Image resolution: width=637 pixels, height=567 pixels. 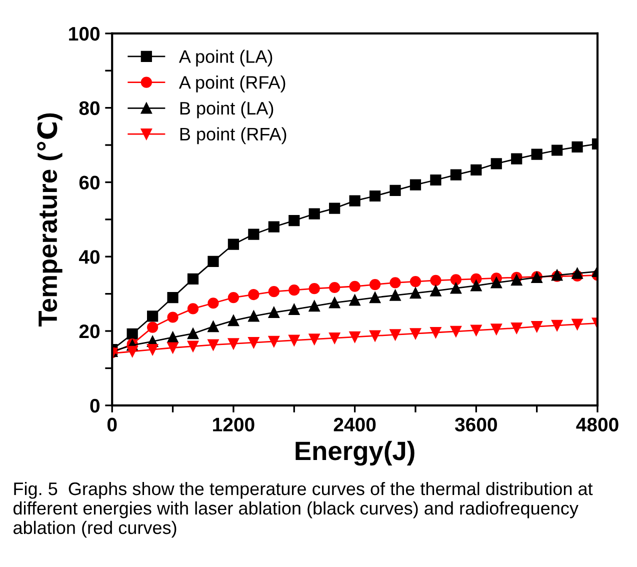 What do you see at coordinates (89, 108) in the screenshot?
I see `y-tick-label: 80` at bounding box center [89, 108].